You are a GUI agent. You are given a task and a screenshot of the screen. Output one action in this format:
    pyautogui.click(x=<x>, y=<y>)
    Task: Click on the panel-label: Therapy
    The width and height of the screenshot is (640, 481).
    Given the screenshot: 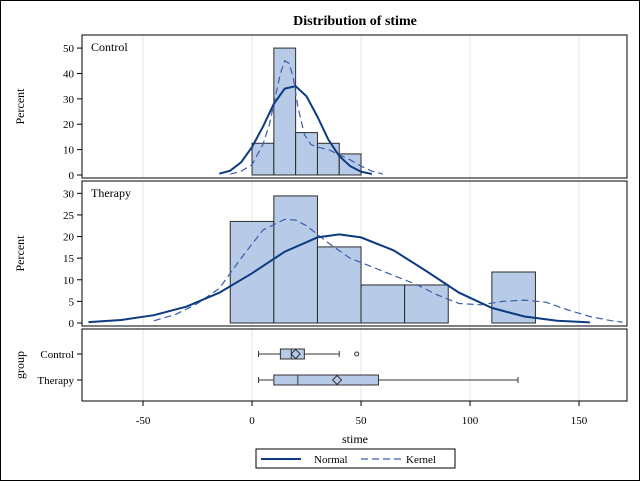 What is the action you would take?
    pyautogui.click(x=111, y=193)
    